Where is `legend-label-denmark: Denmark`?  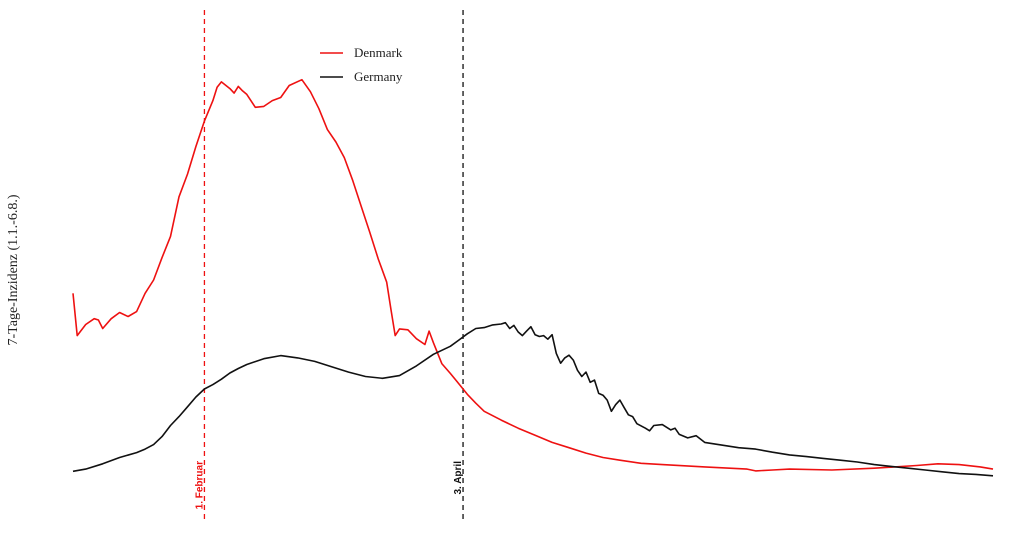 legend-label-denmark: Denmark is located at coordinates (378, 52).